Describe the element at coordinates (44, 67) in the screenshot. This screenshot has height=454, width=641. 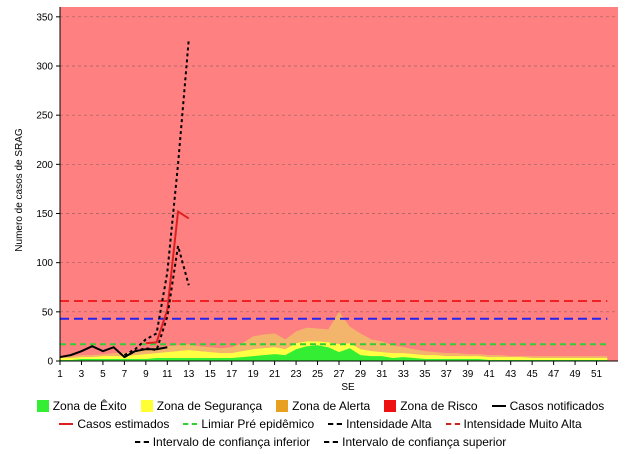
I see `y-tick-label: 300` at that location.